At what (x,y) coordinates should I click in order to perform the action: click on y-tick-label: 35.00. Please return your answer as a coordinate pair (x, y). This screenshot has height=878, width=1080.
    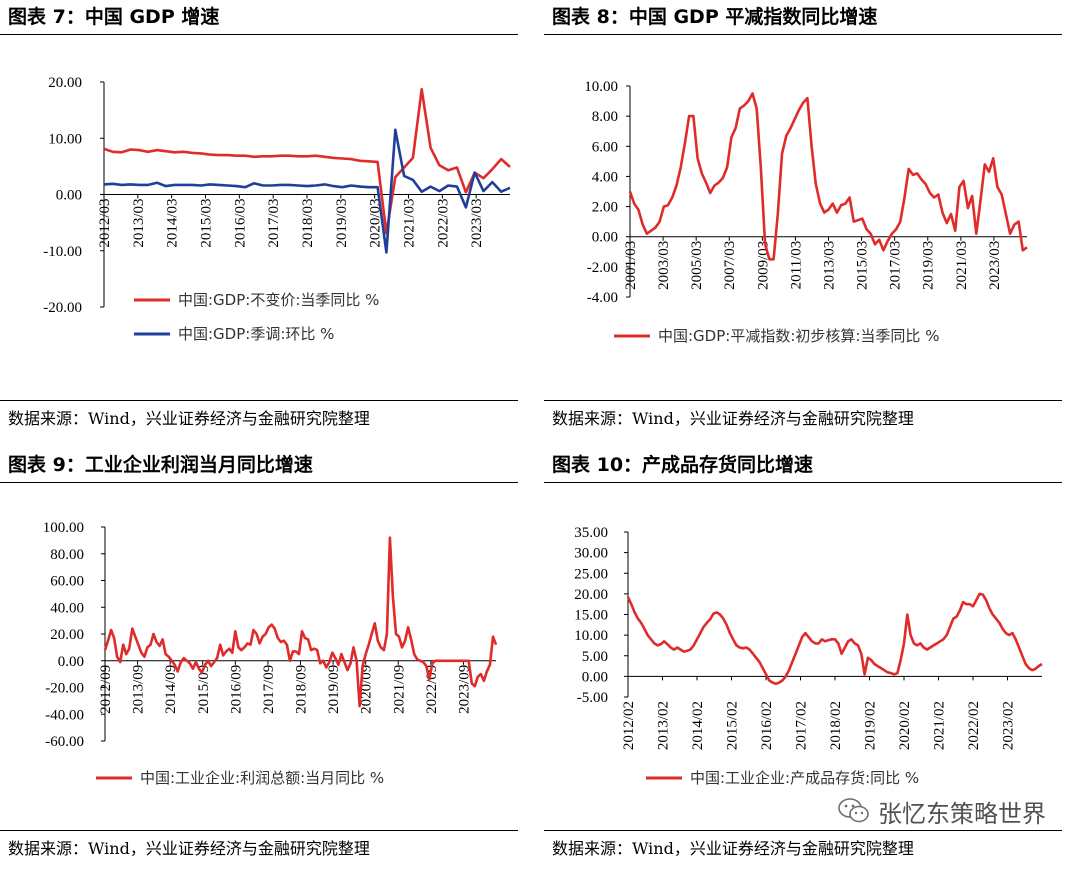
    Looking at the image, I should click on (591, 533).